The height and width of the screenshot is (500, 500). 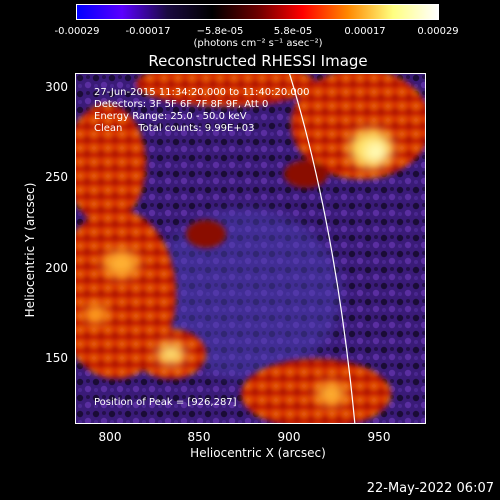 What do you see at coordinates (56, 358) in the screenshot?
I see `y-tick-label: 150` at bounding box center [56, 358].